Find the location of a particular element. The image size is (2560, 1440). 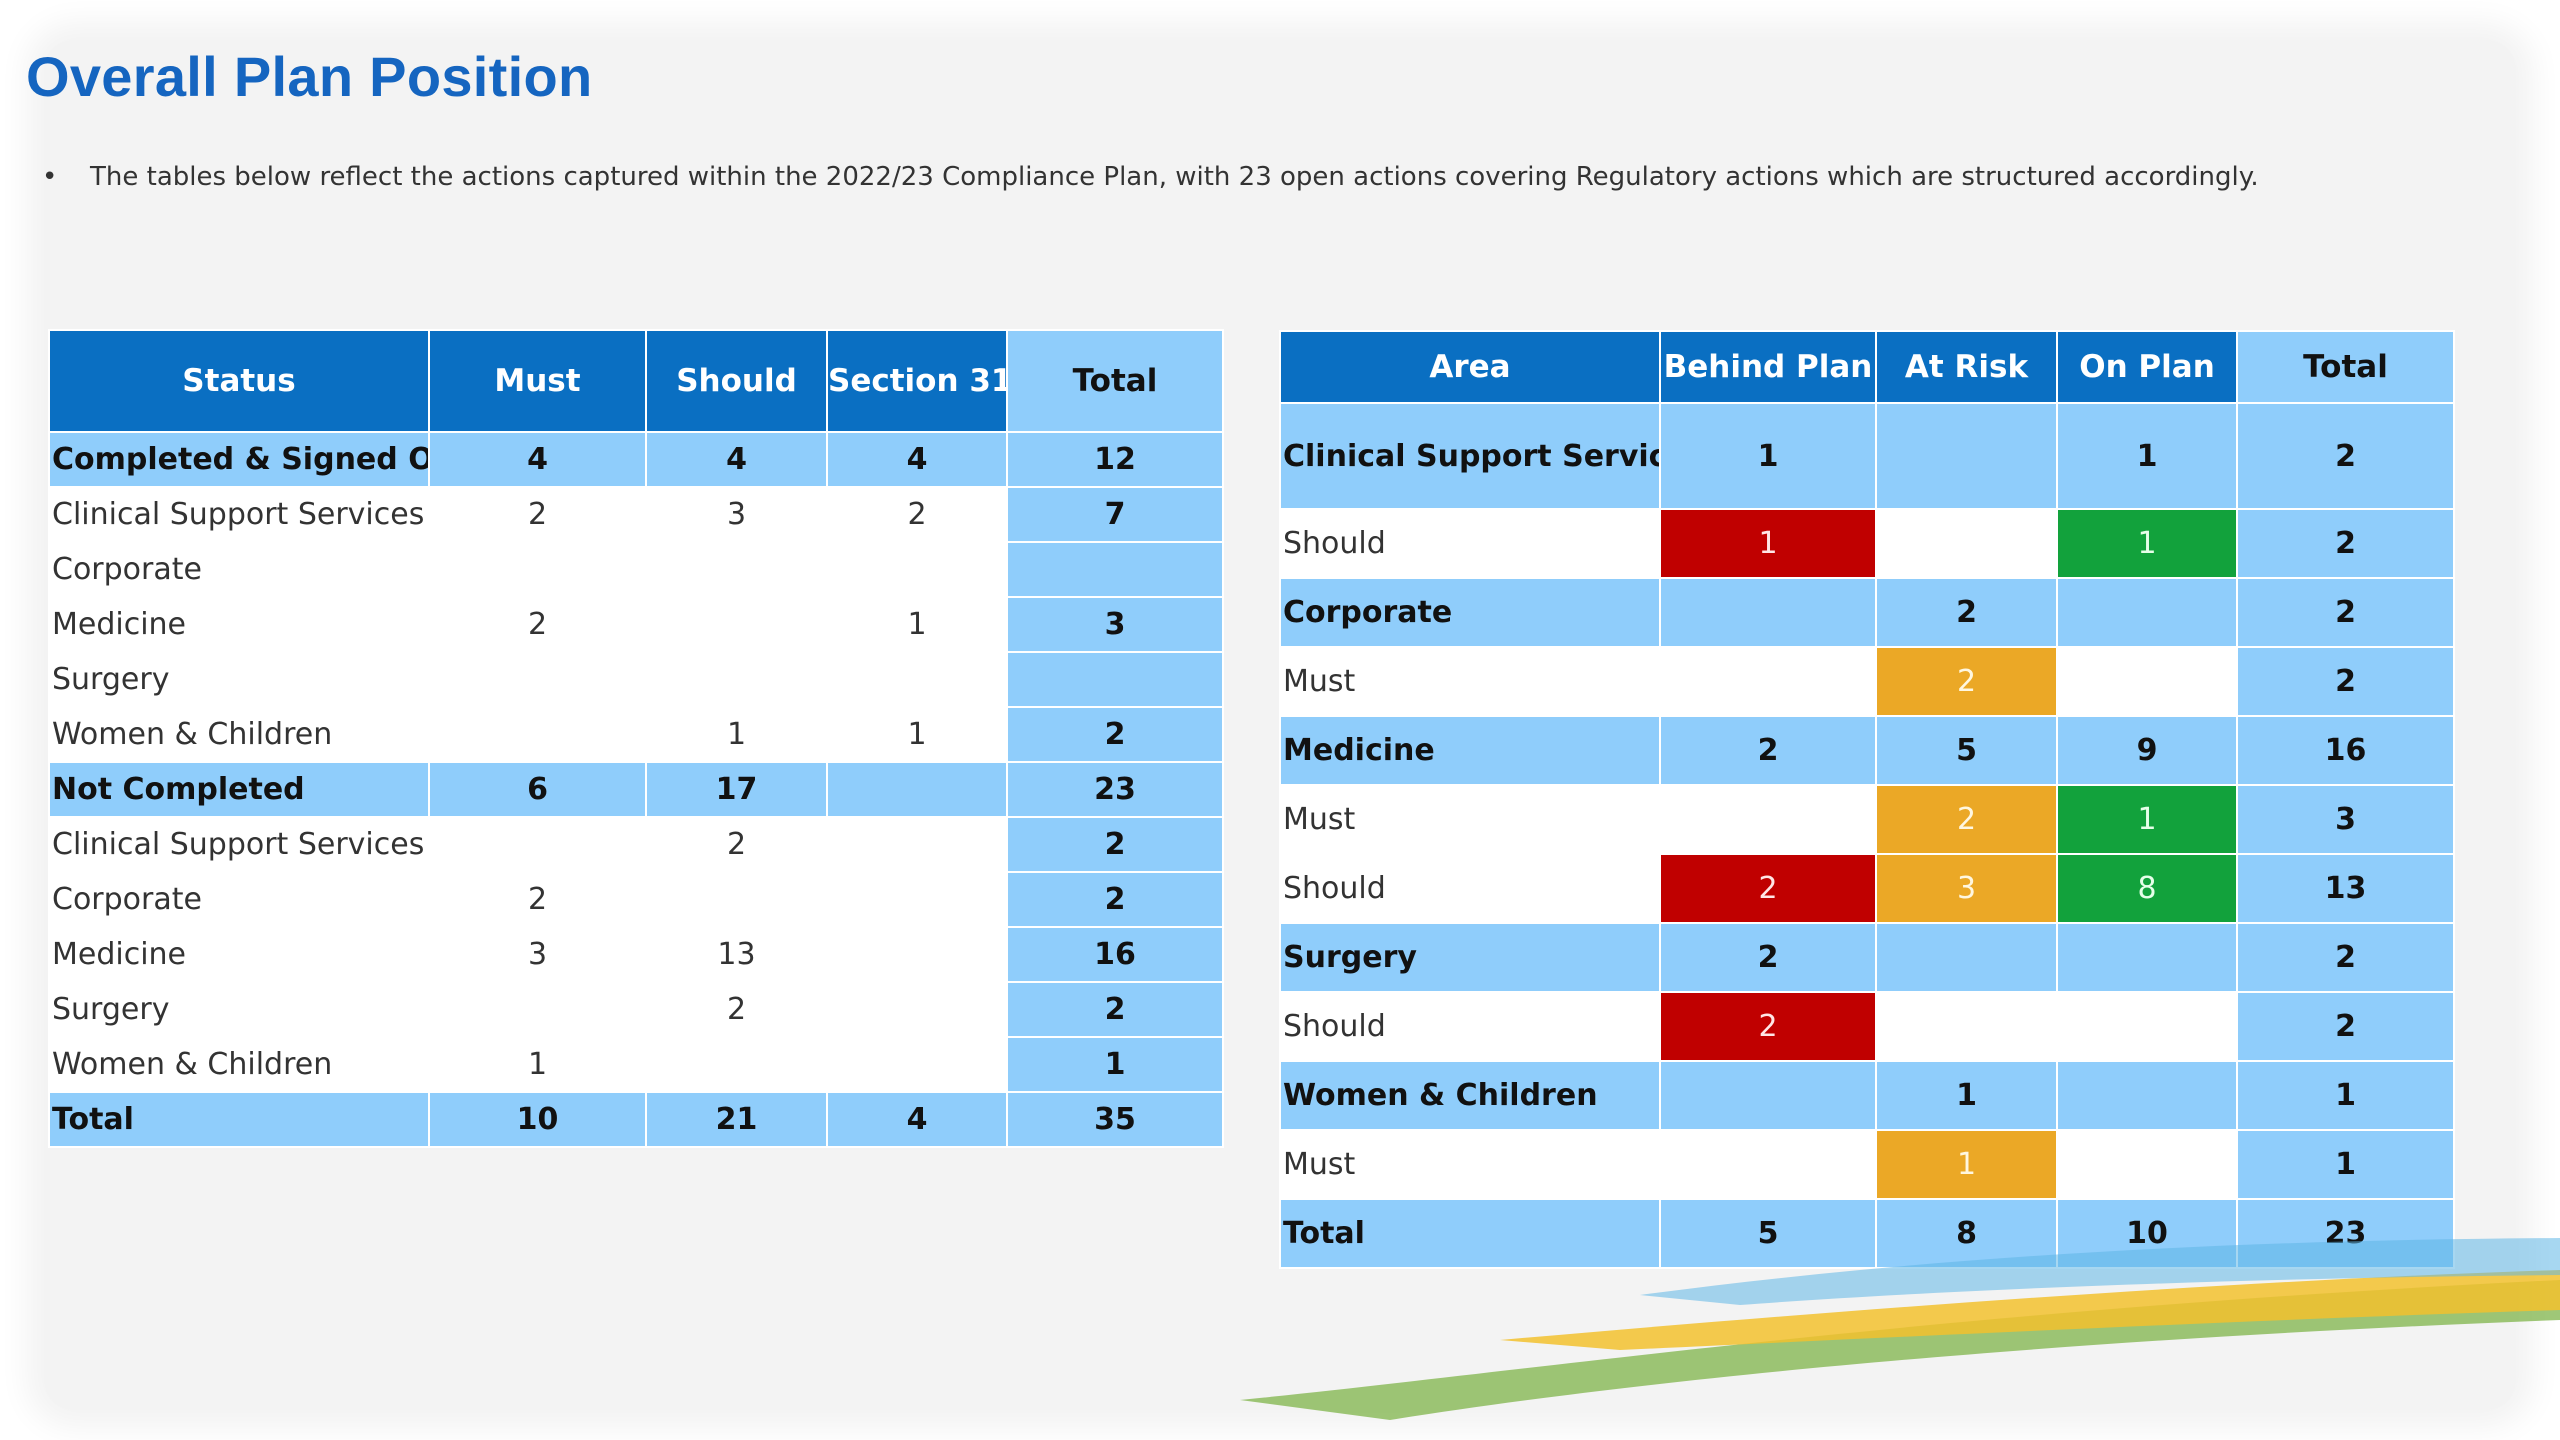

blue-swoosh is located at coordinates (2100, 1271).